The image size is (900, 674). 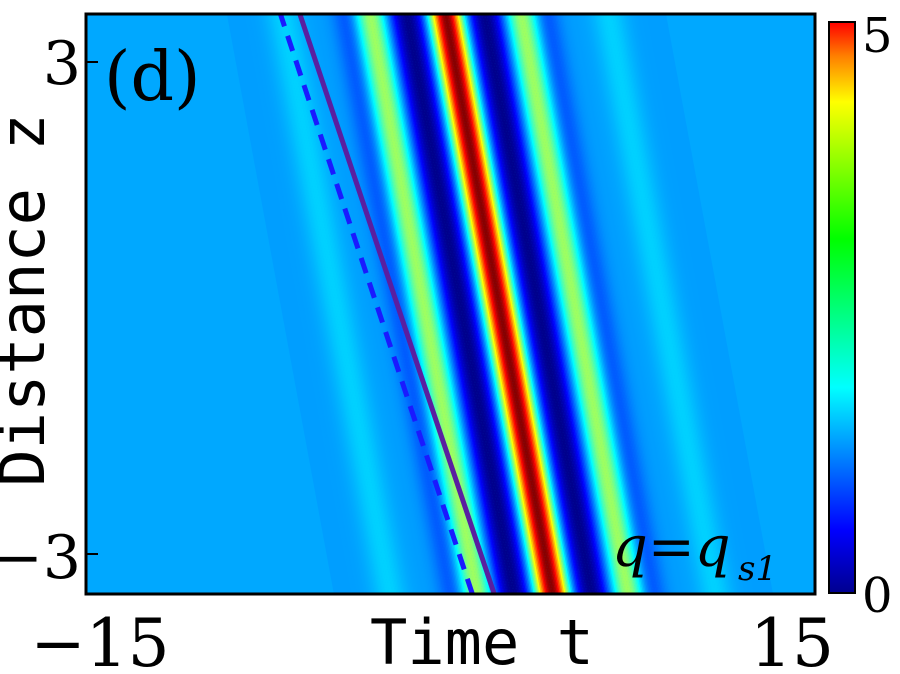 I want to click on y-tick-top: 3, so click(x=62, y=64).